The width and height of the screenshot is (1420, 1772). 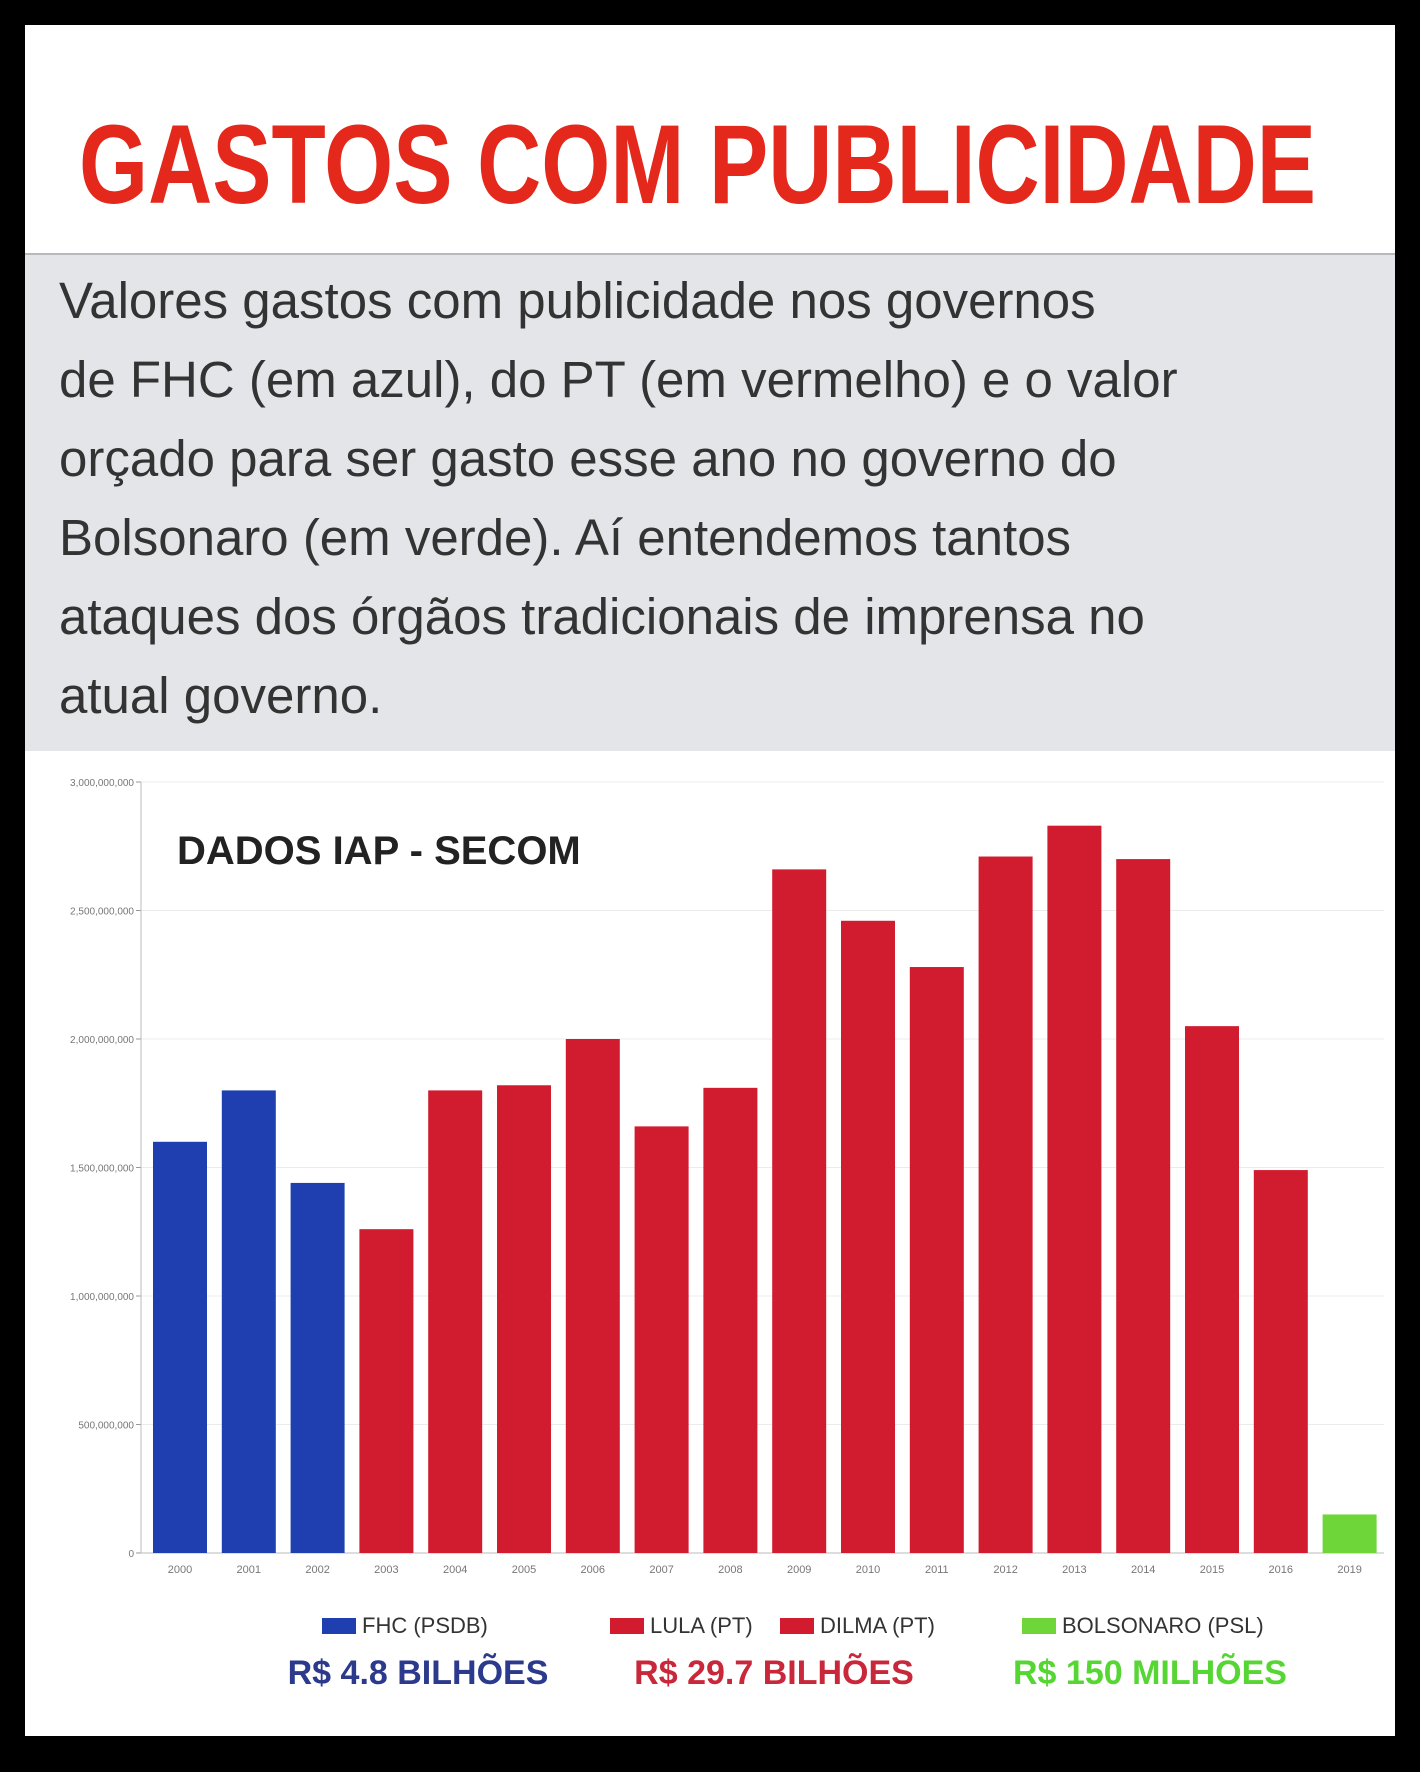 What do you see at coordinates (937, 1570) in the screenshot?
I see `x-tick-label: 2011` at bounding box center [937, 1570].